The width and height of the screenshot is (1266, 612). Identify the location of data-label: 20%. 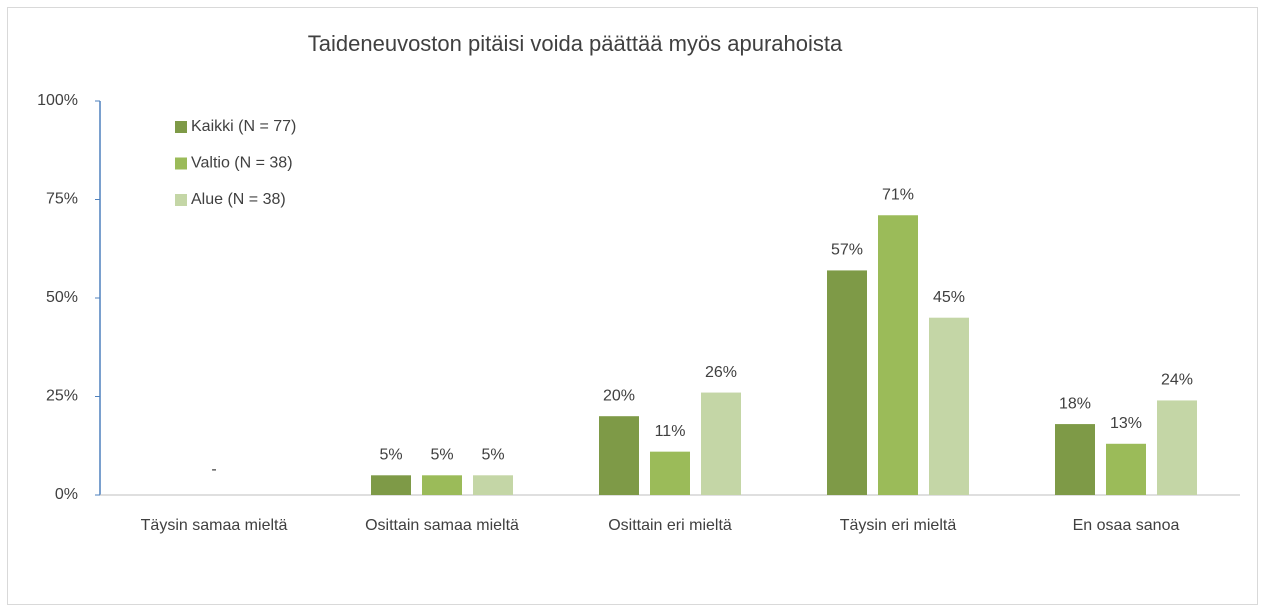
(619, 395).